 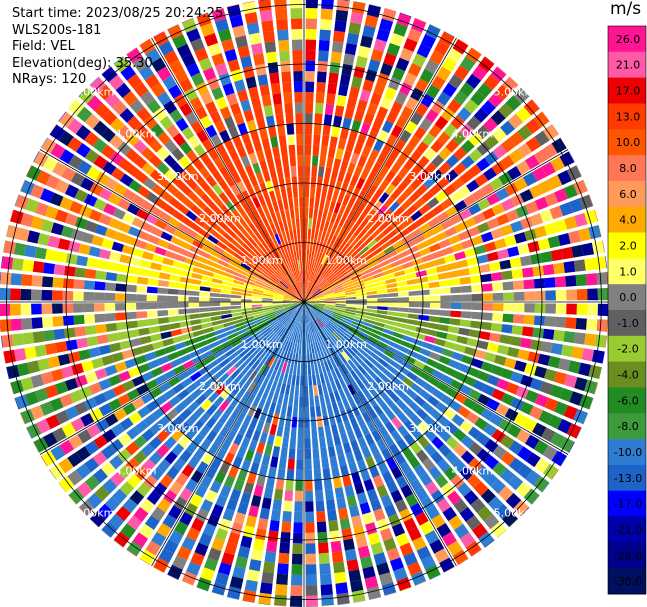 I want to click on colorbar-tick-4: 10.0, so click(x=628, y=142).